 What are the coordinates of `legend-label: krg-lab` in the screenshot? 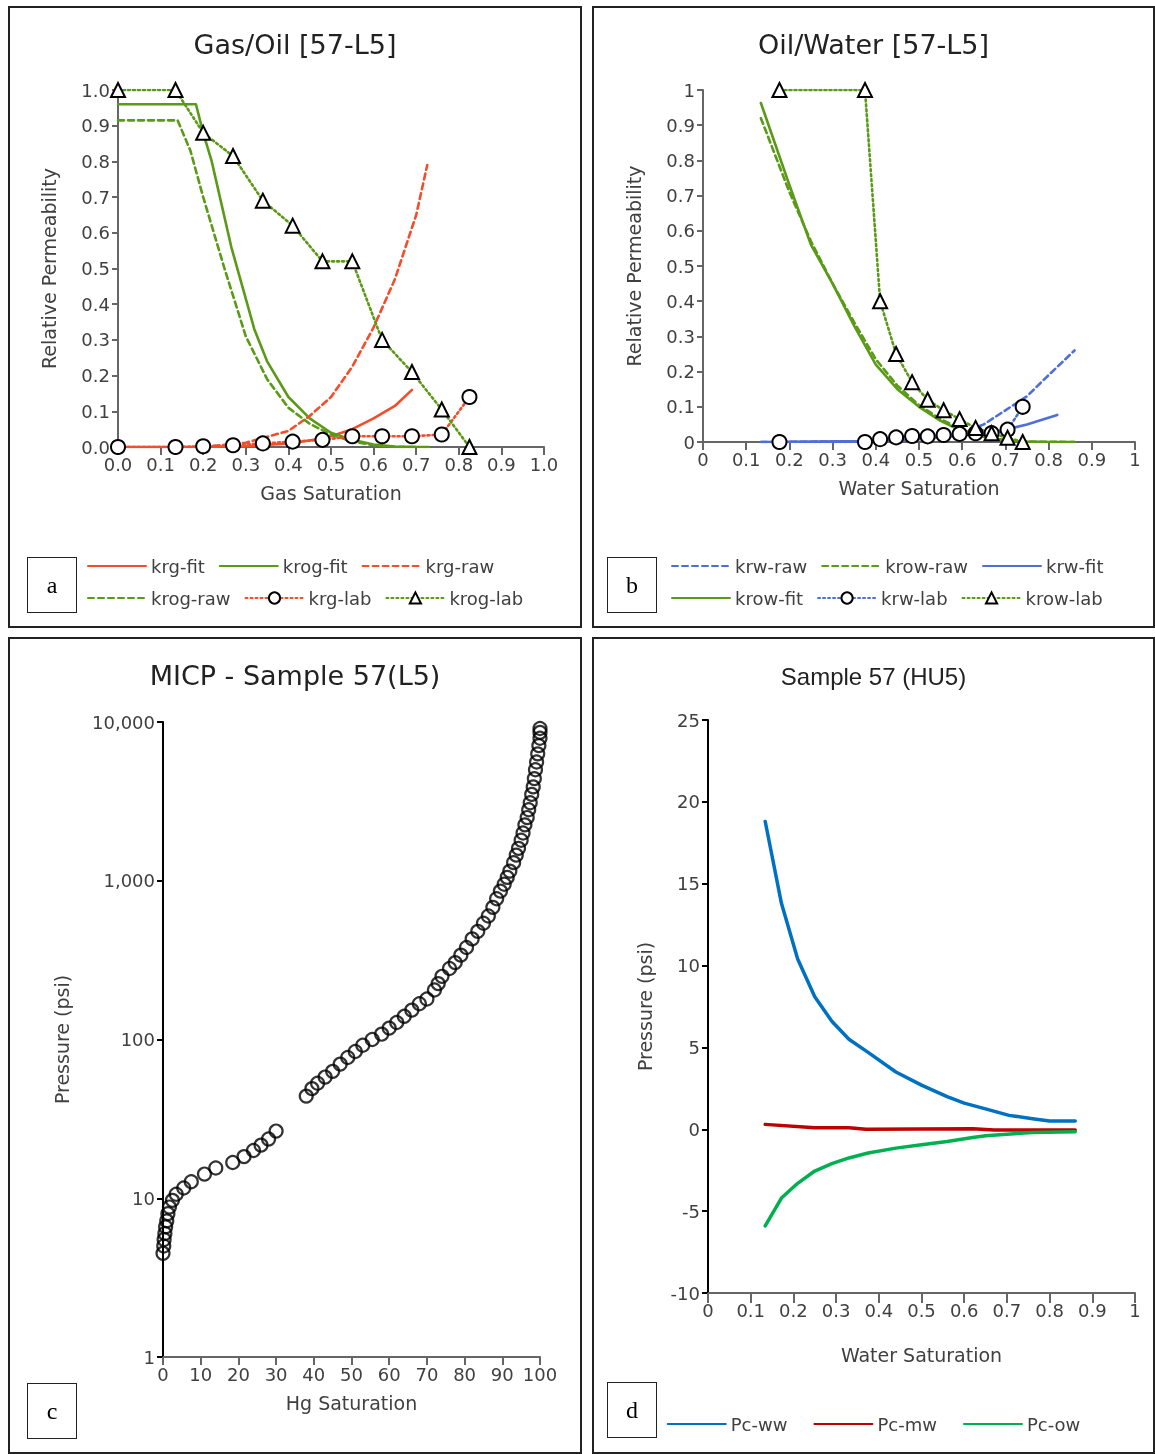 It's located at (340, 598).